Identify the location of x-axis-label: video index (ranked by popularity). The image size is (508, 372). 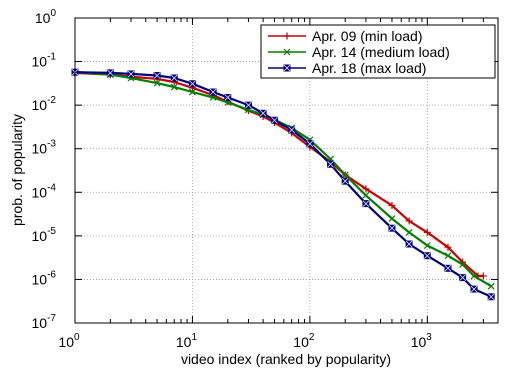
(286, 359).